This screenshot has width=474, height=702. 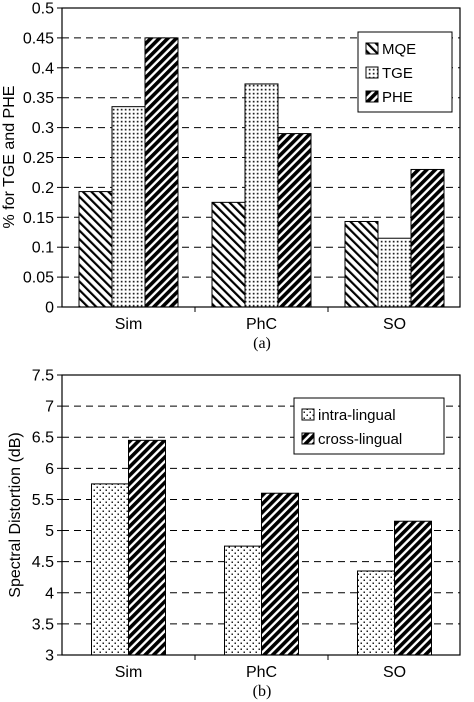 What do you see at coordinates (38, 158) in the screenshot?
I see `chart-a-ytick-label: 0.25` at bounding box center [38, 158].